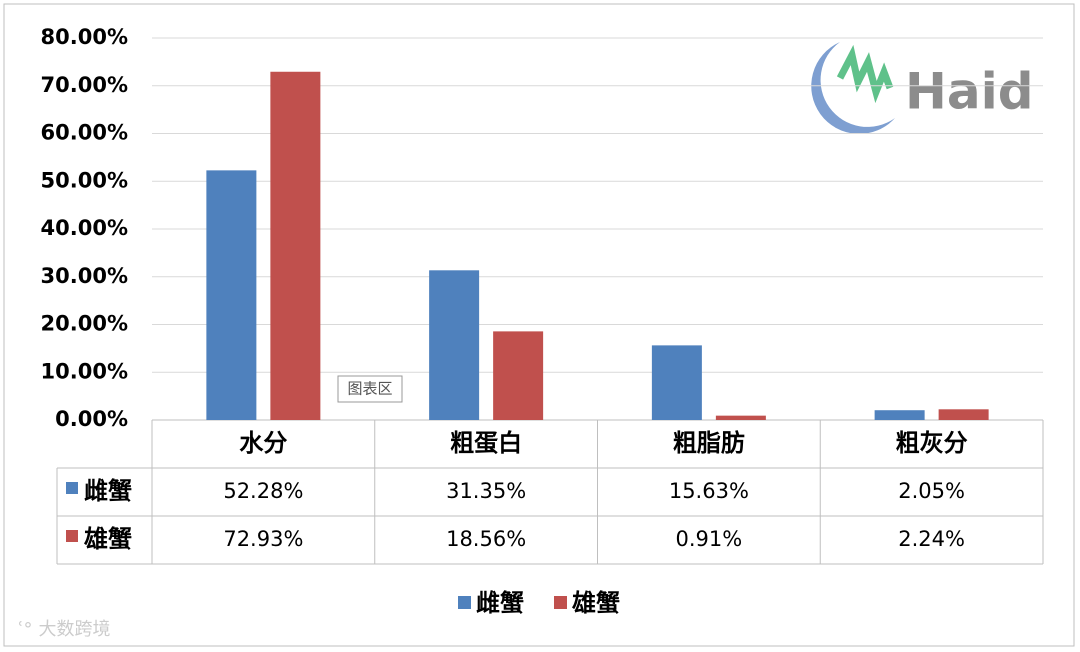 This screenshot has height=652, width=1080. What do you see at coordinates (84, 133) in the screenshot?
I see `y-tick-label: 60.00%` at bounding box center [84, 133].